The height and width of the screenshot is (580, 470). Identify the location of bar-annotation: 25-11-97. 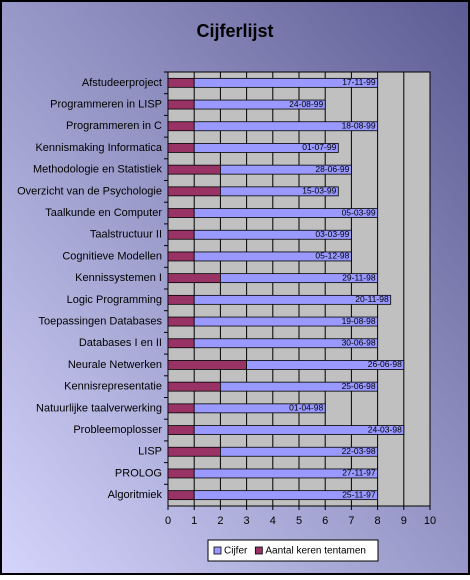
(359, 494).